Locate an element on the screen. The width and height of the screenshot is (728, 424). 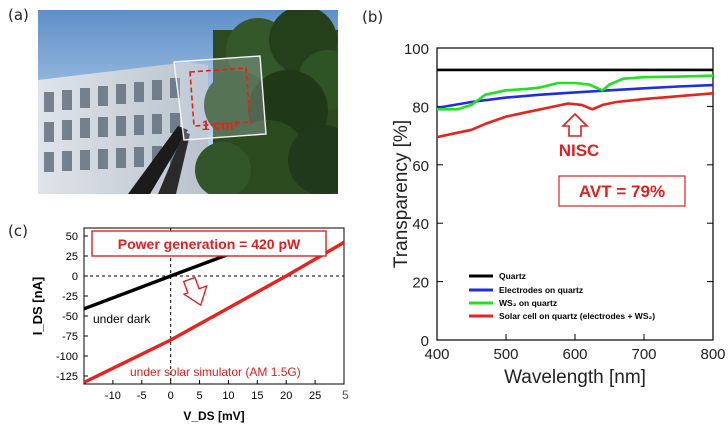
solar-label: under solar simulator (AM 1.5G) is located at coordinates (215, 372).